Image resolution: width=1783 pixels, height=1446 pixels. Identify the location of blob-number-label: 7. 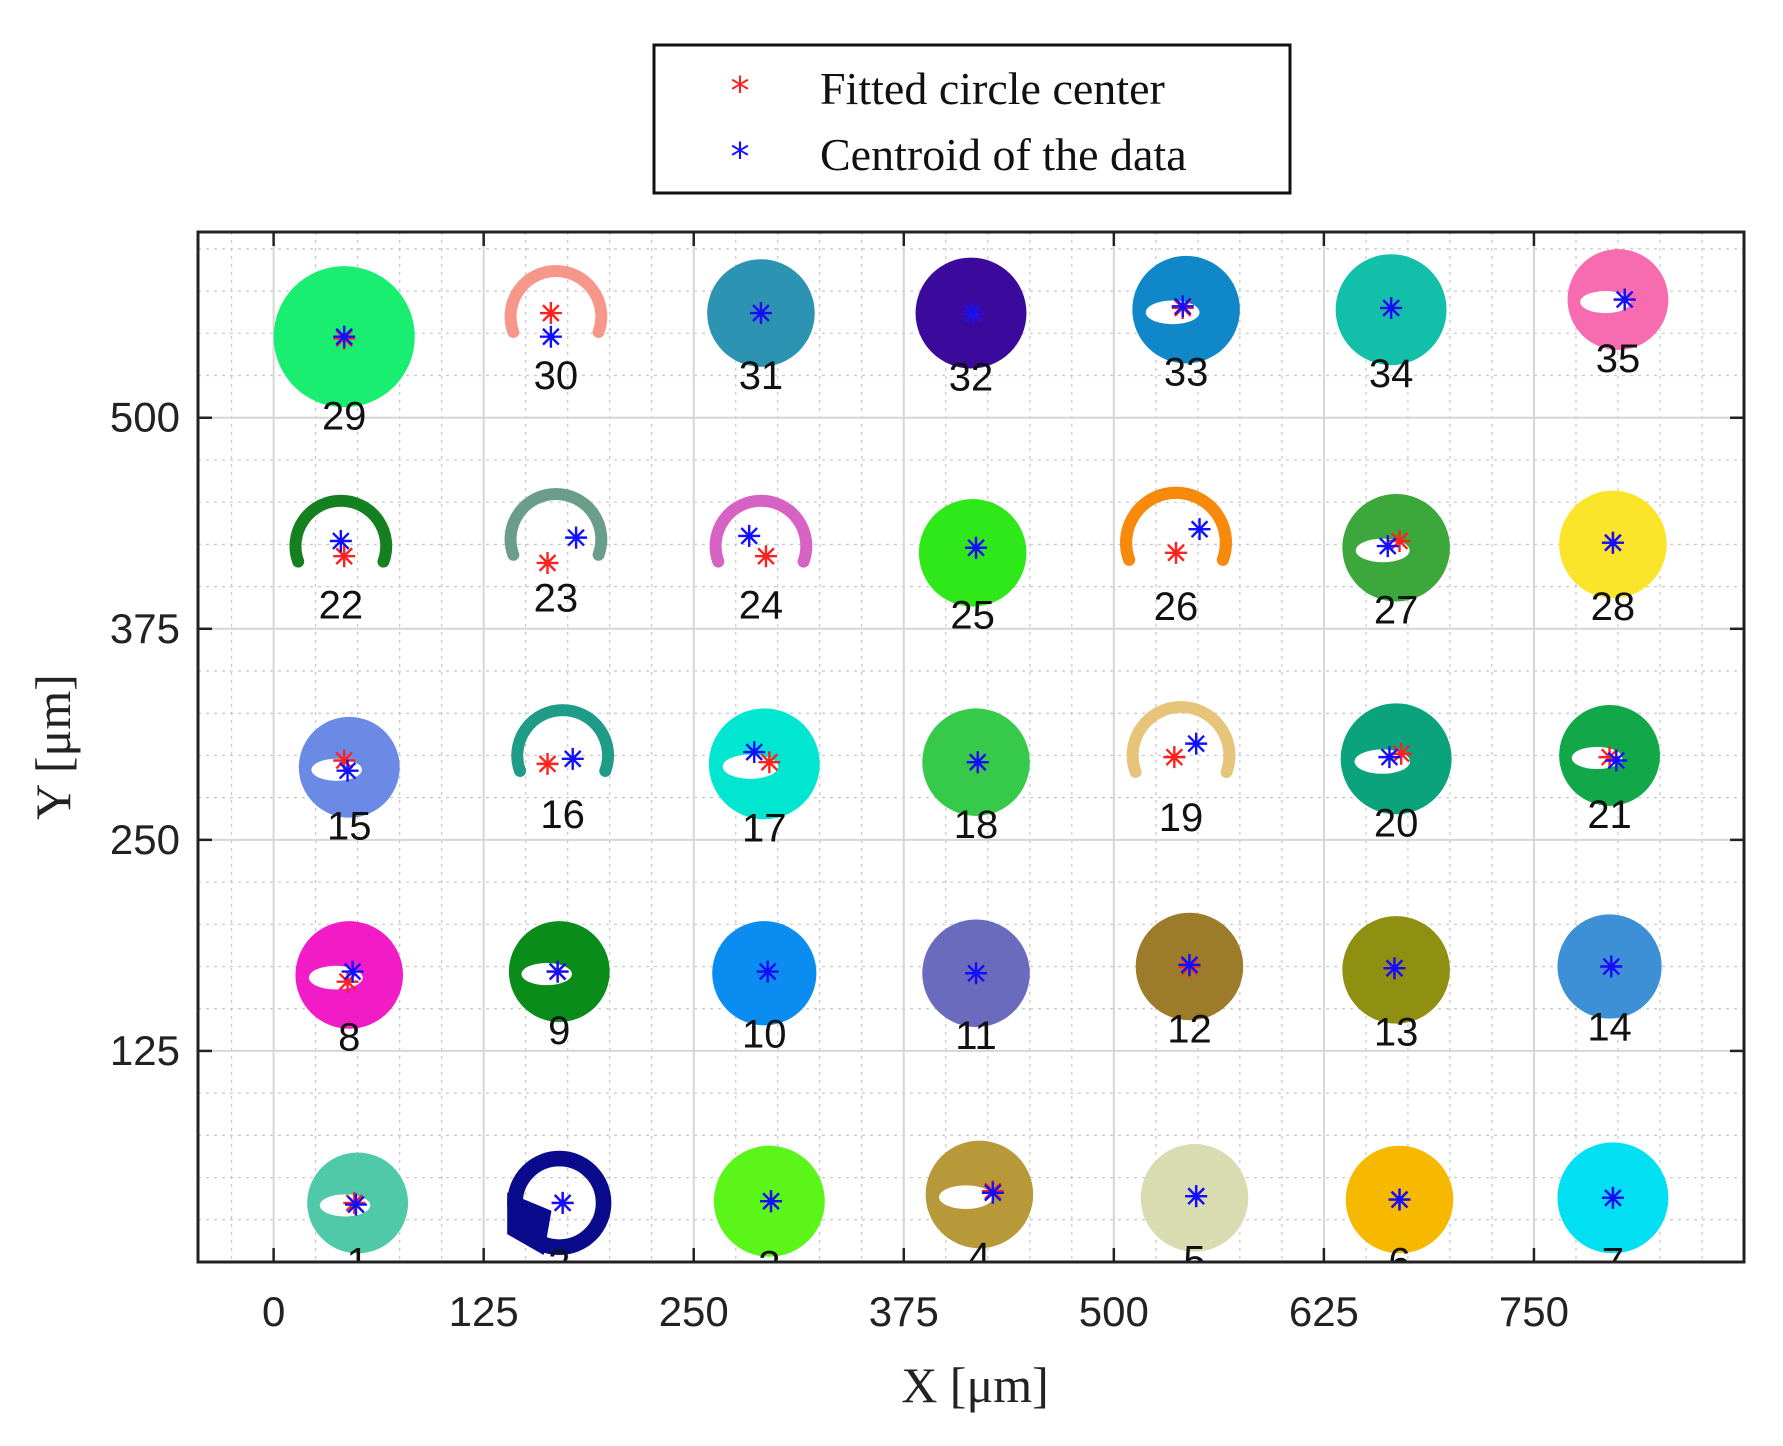
(1613, 1262).